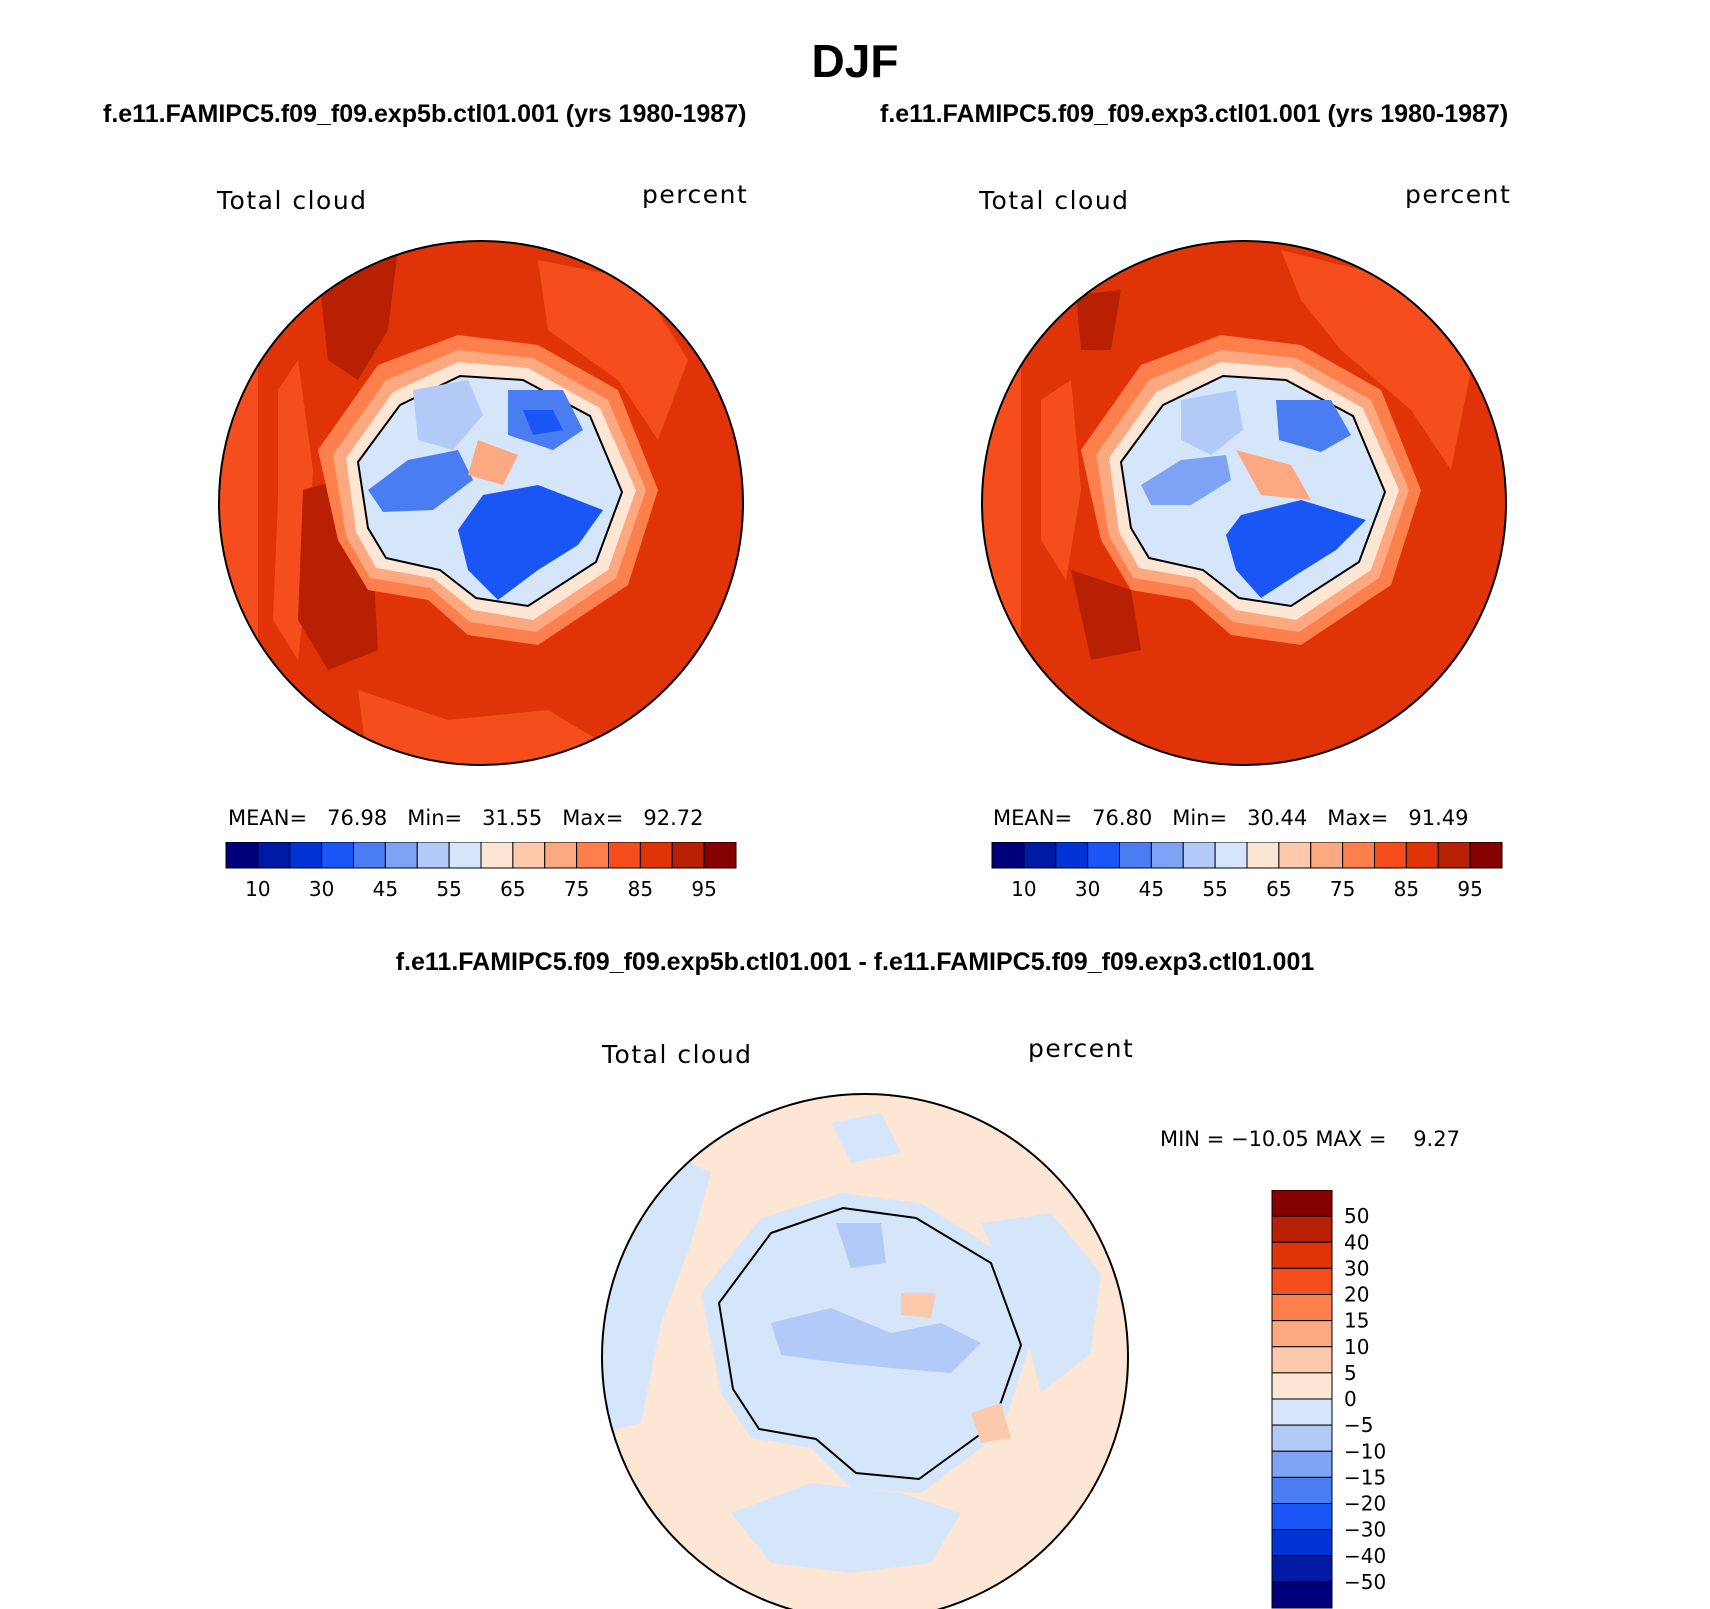 The image size is (1710, 1609). What do you see at coordinates (1081, 1048) in the screenshot?
I see `diff-units-label: percent` at bounding box center [1081, 1048].